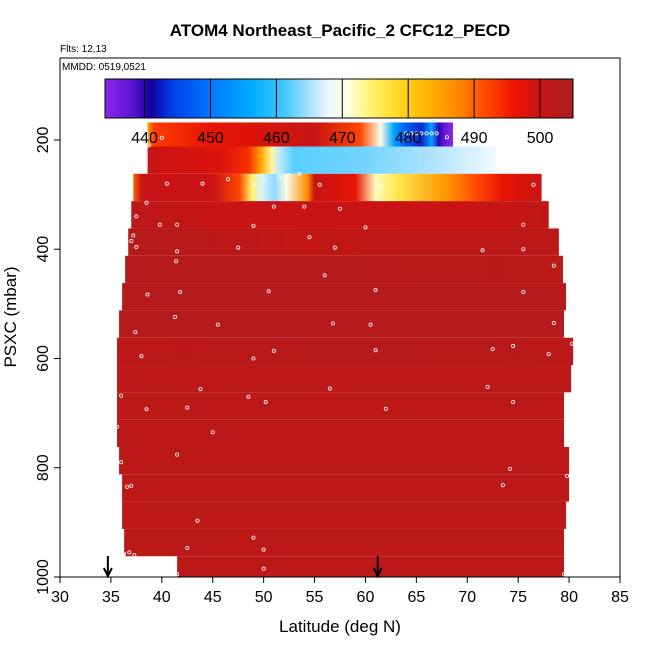 This screenshot has width=650, height=650. I want to click on colorbar: 440 450 460 470 480 490 500, so click(339, 112).